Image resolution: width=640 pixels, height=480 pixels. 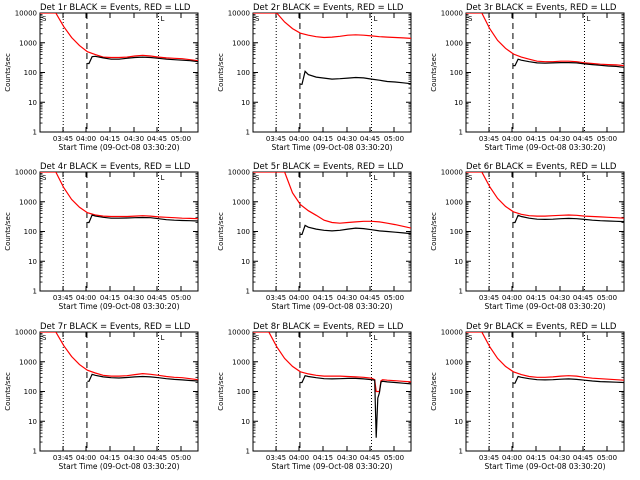 I want to click on plot-title: Det 3r BLACK = Events, RED = LLD, so click(x=541, y=8).